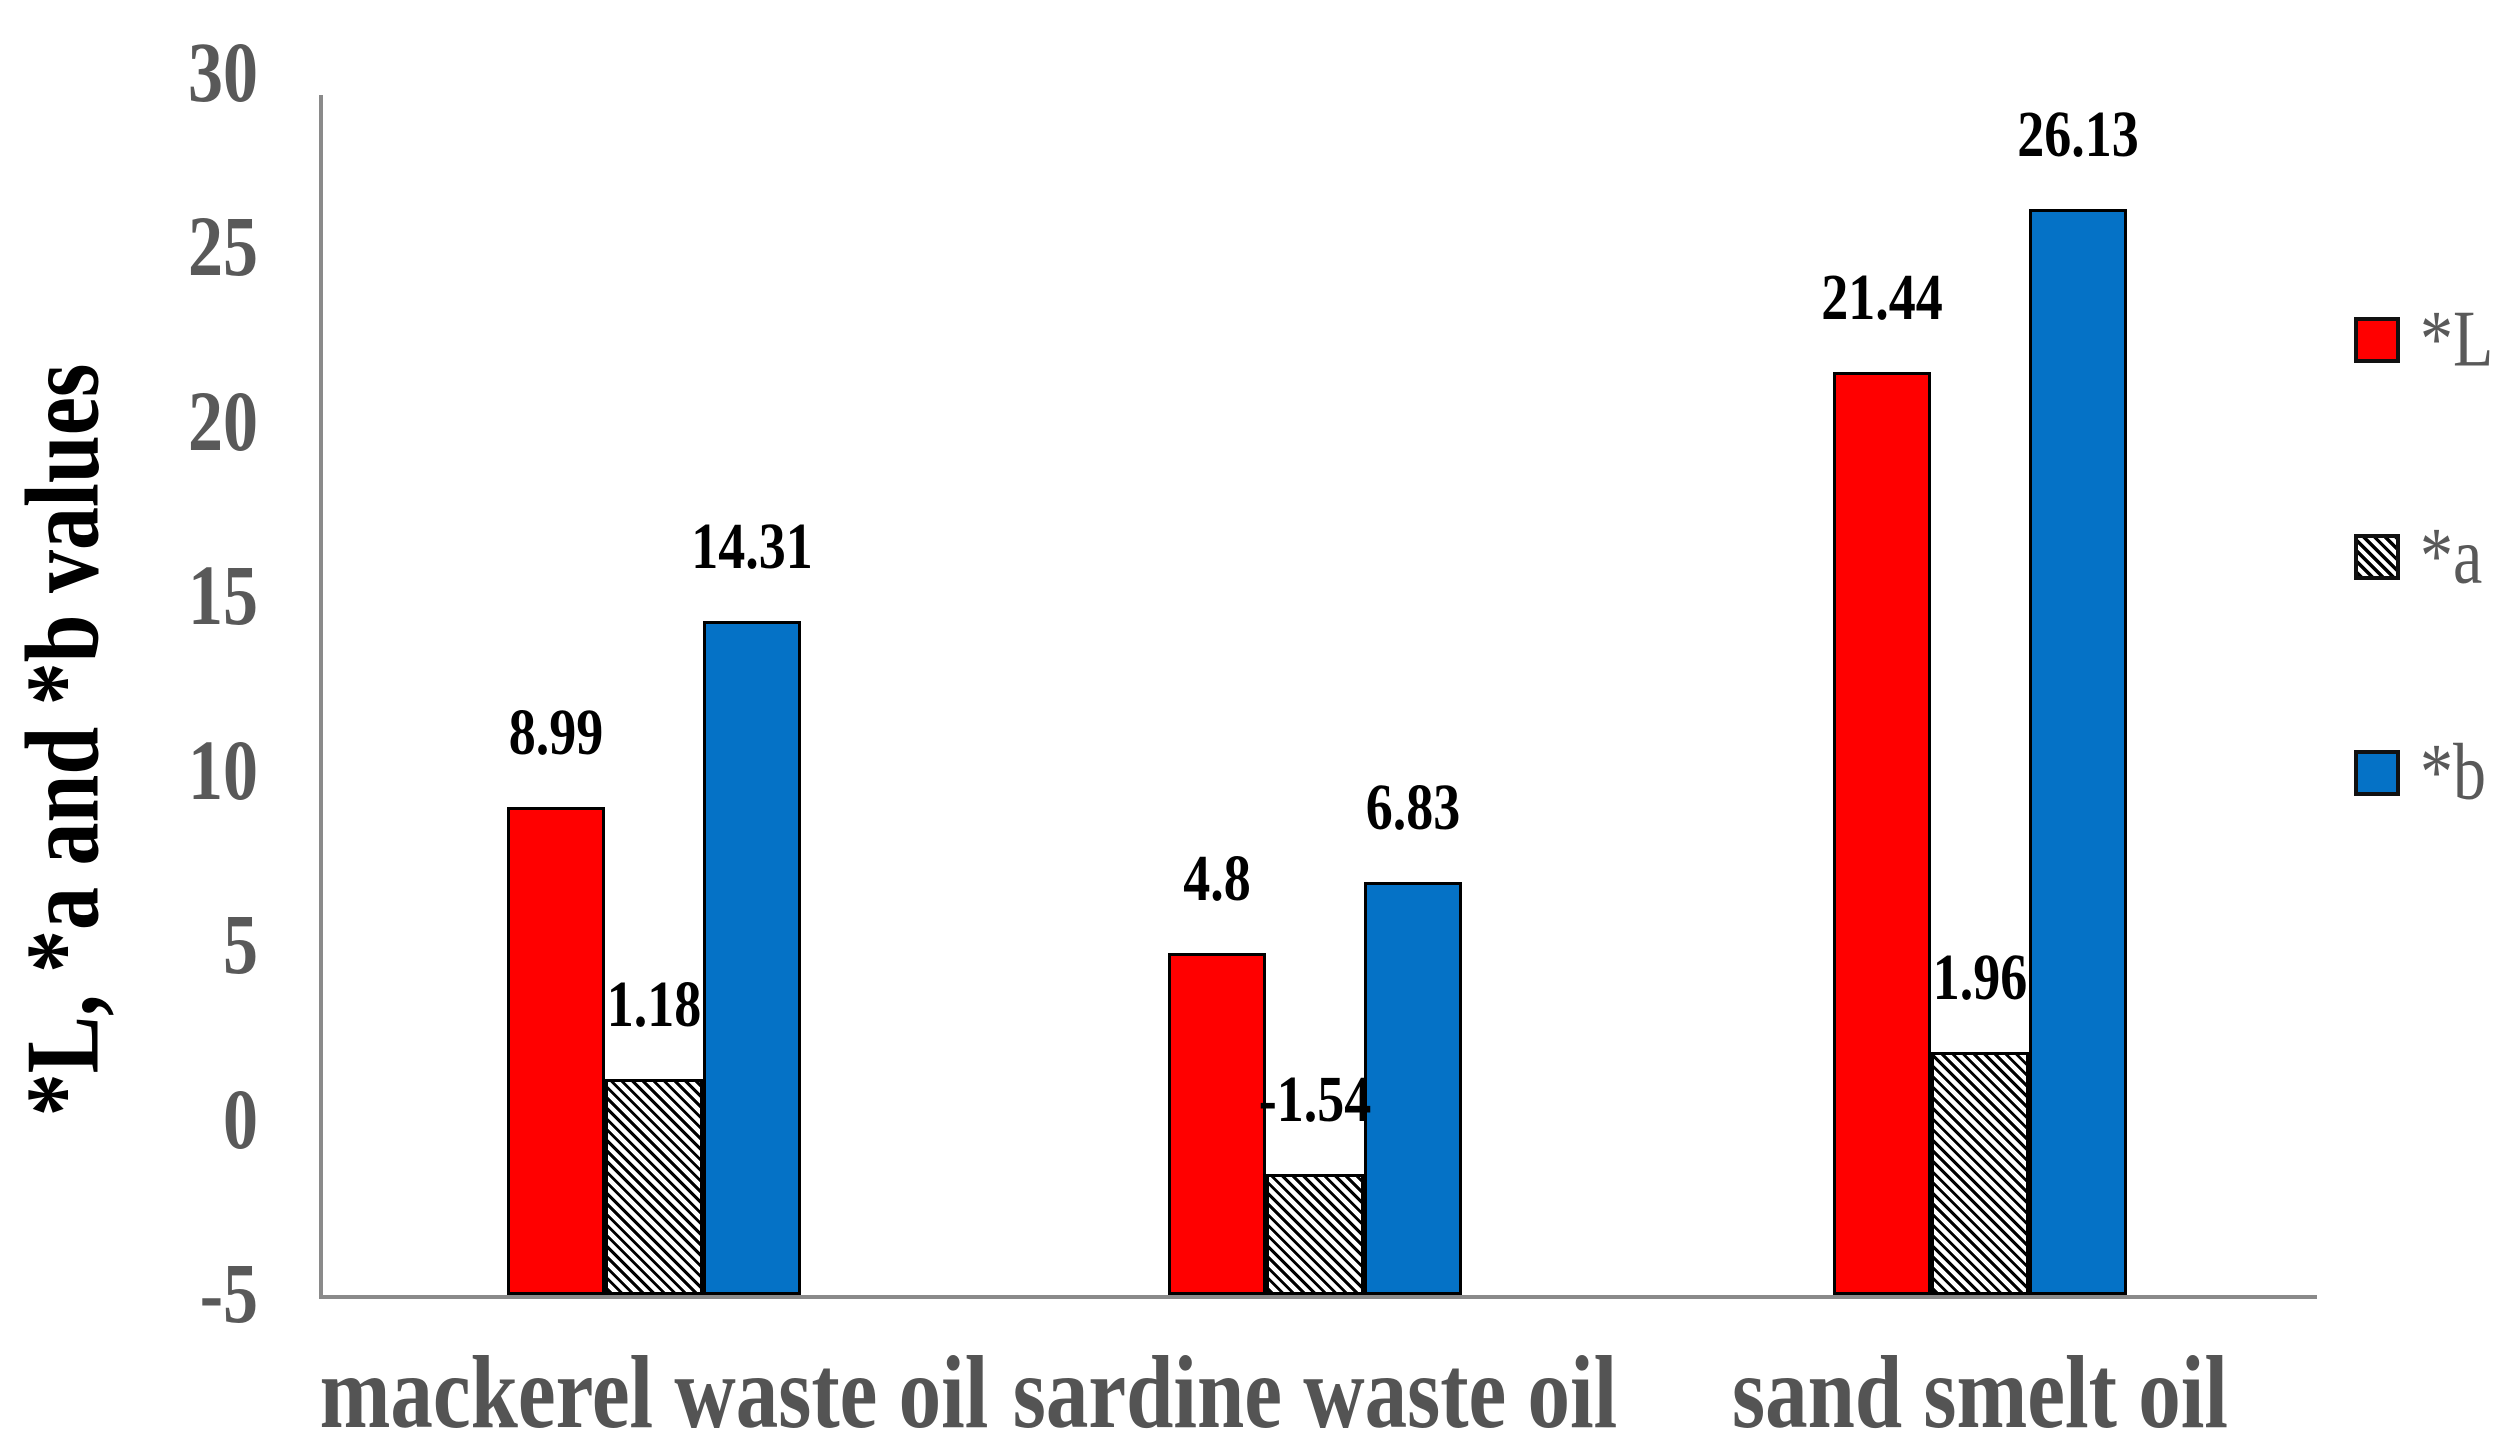 The width and height of the screenshot is (2513, 1455). What do you see at coordinates (1882, 297) in the screenshot?
I see `bar-value-label-l-sand-smelt-oil: 21.44` at bounding box center [1882, 297].